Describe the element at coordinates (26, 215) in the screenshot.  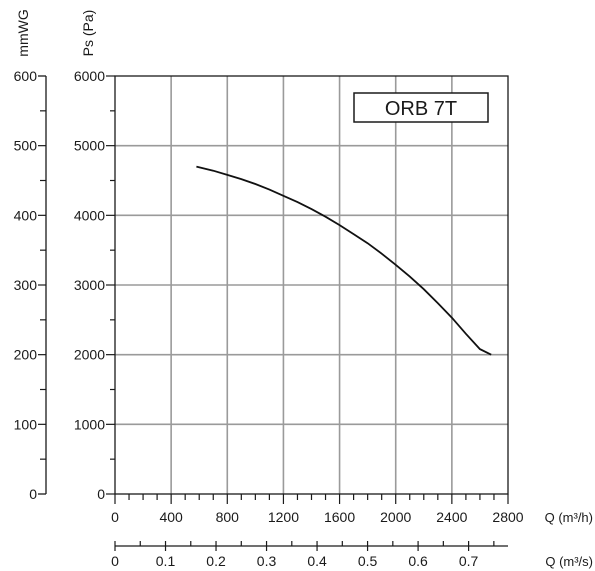
I see `y2-tick-label: 400` at that location.